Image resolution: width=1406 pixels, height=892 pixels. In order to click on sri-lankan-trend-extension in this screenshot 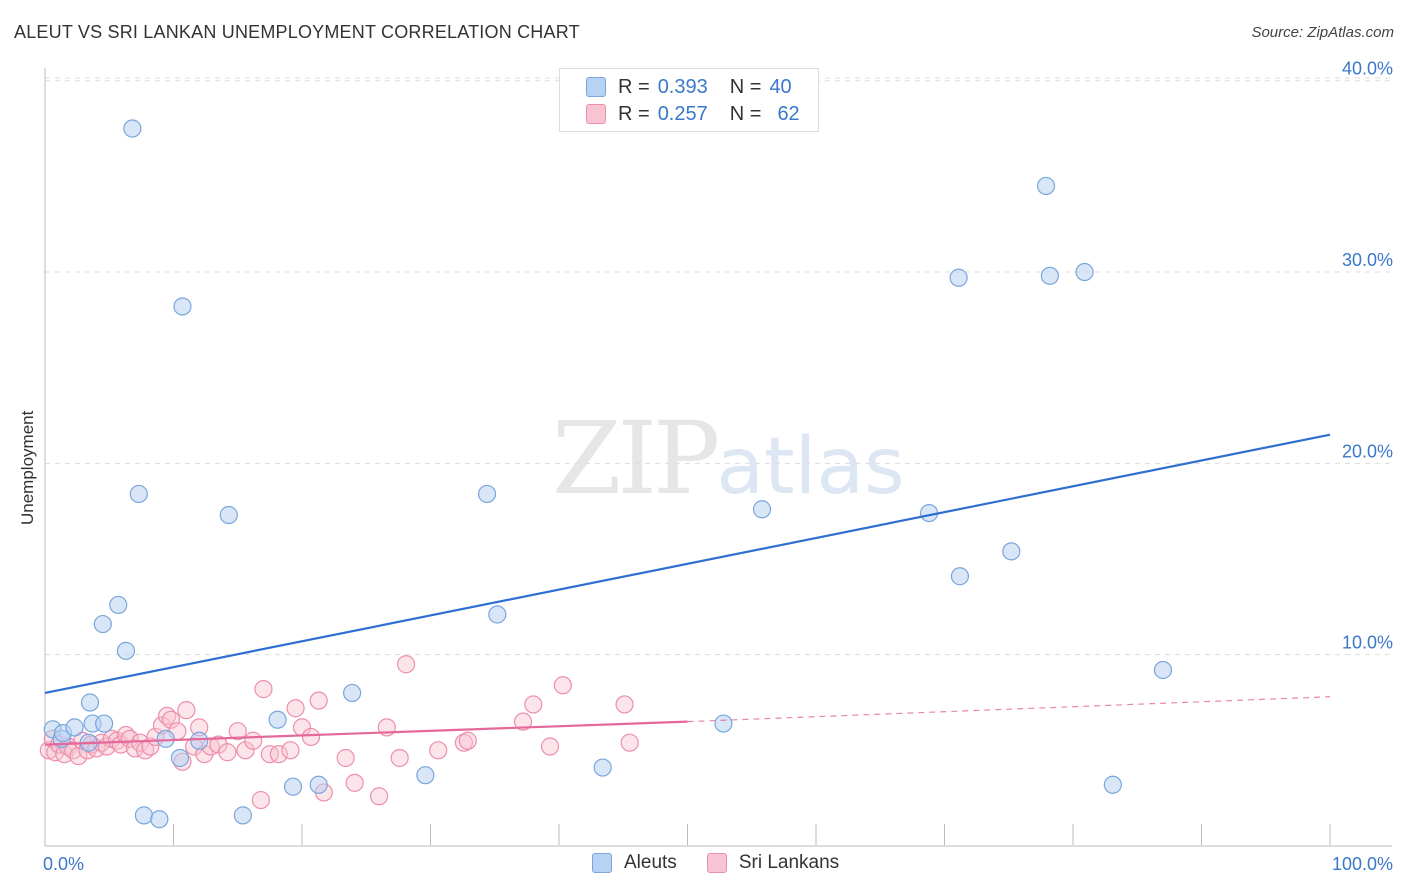, I will do `click(1009, 709)`.